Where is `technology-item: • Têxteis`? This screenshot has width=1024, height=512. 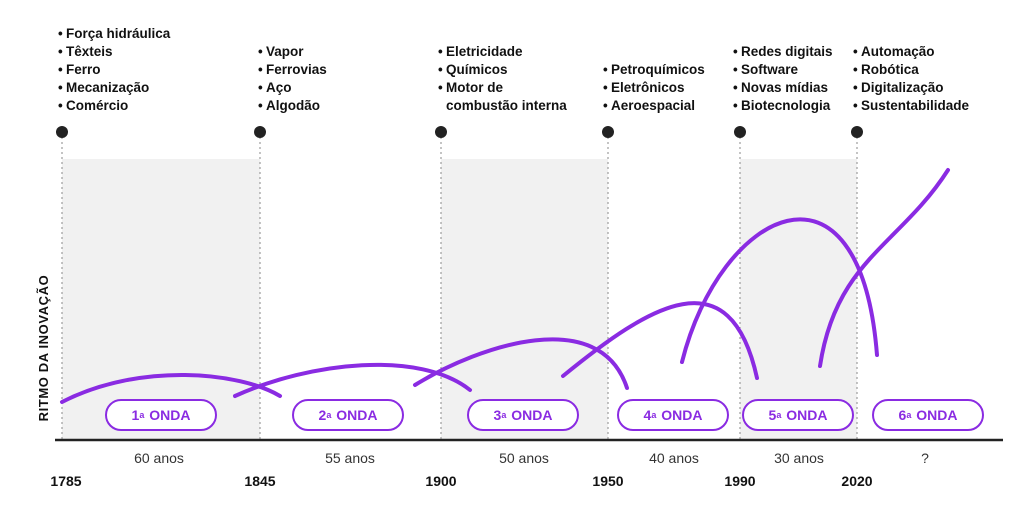
technology-item: • Têxteis is located at coordinates (114, 52).